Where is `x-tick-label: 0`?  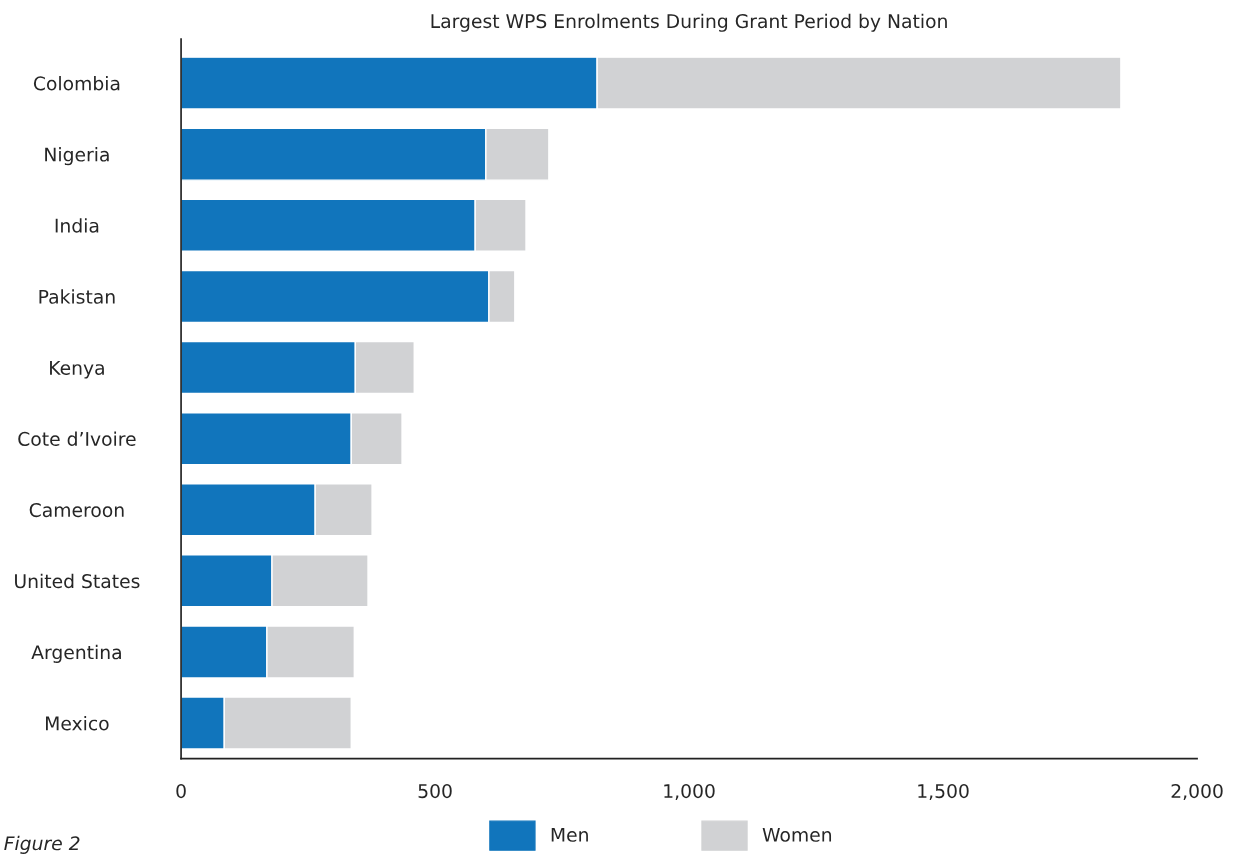 x-tick-label: 0 is located at coordinates (181, 791).